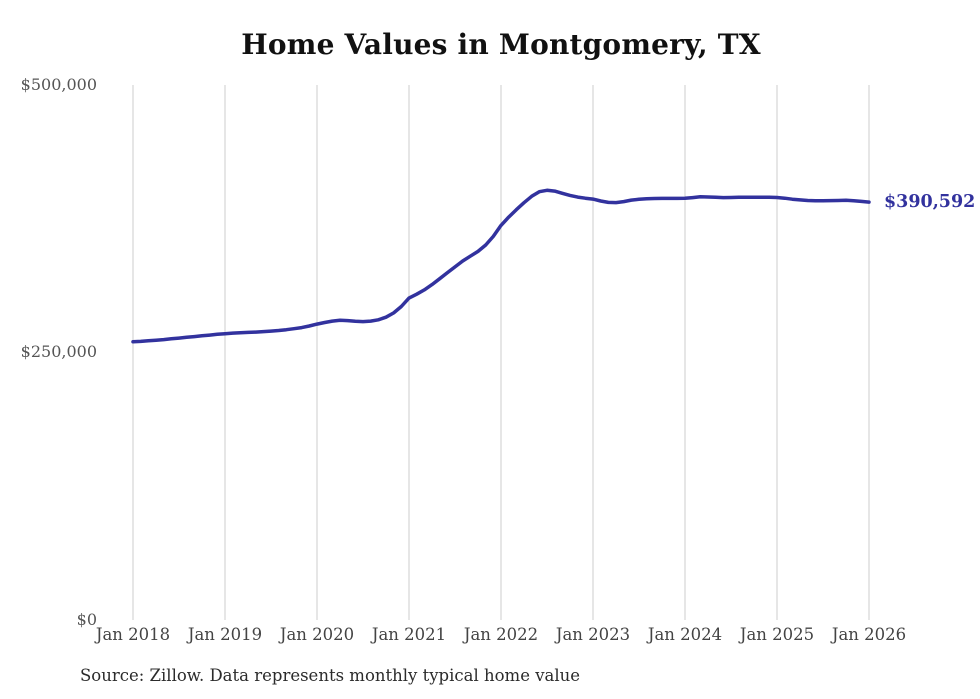  Describe the element at coordinates (133, 634) in the screenshot. I see `x-tick-label: Jan 2018` at that location.